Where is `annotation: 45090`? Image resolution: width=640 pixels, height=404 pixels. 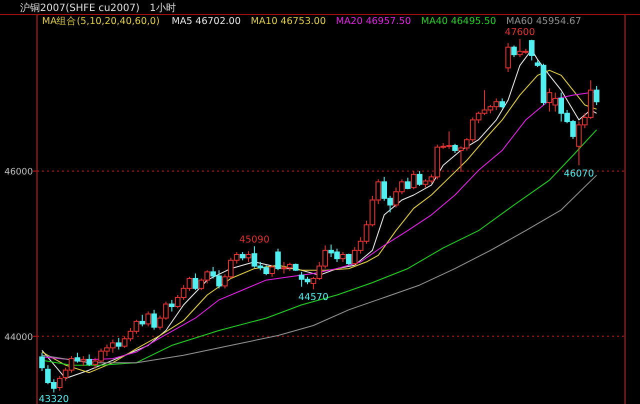
annotation: 45090 is located at coordinates (254, 240).